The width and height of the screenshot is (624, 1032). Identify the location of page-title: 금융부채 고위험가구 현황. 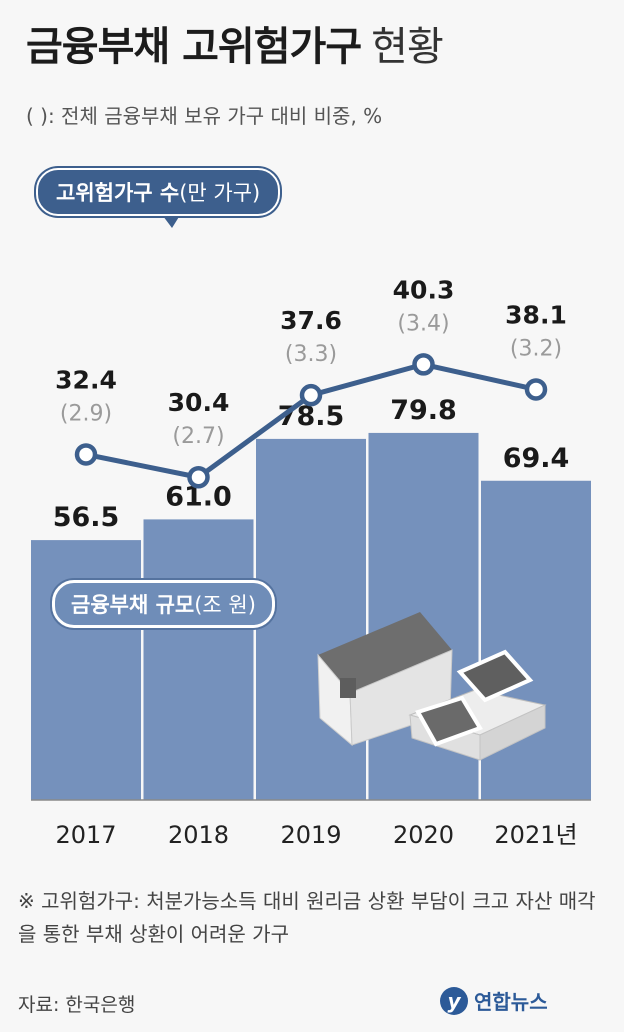
(235, 43).